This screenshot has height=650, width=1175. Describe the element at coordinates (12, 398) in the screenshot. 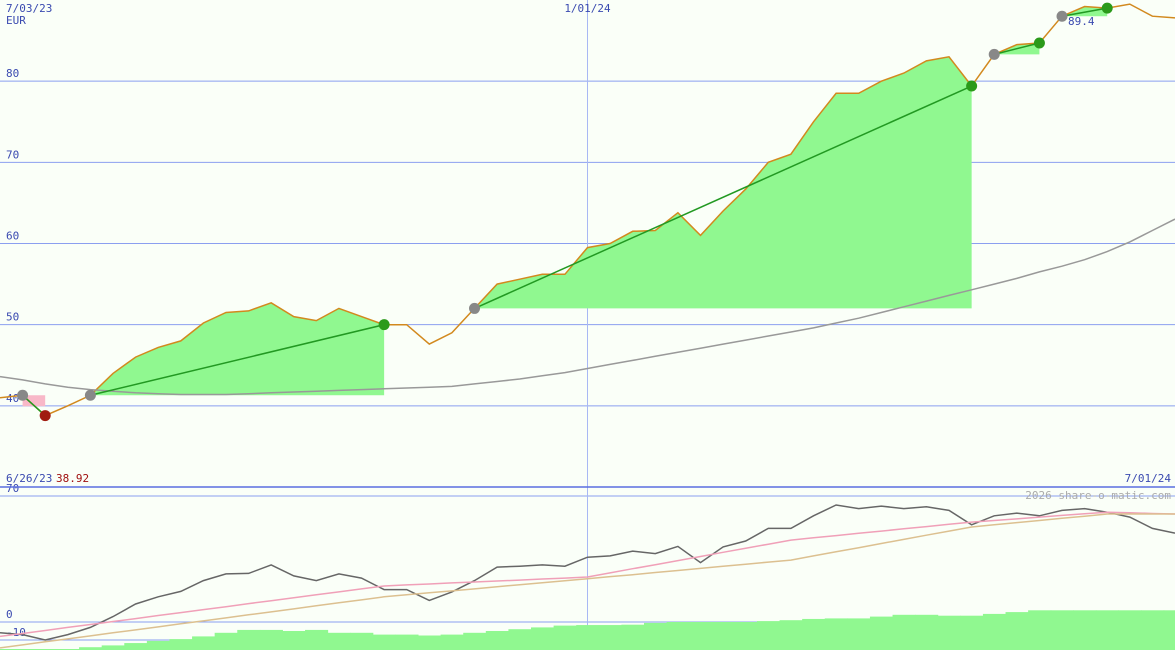

I see `y-tick-label: 40` at that location.